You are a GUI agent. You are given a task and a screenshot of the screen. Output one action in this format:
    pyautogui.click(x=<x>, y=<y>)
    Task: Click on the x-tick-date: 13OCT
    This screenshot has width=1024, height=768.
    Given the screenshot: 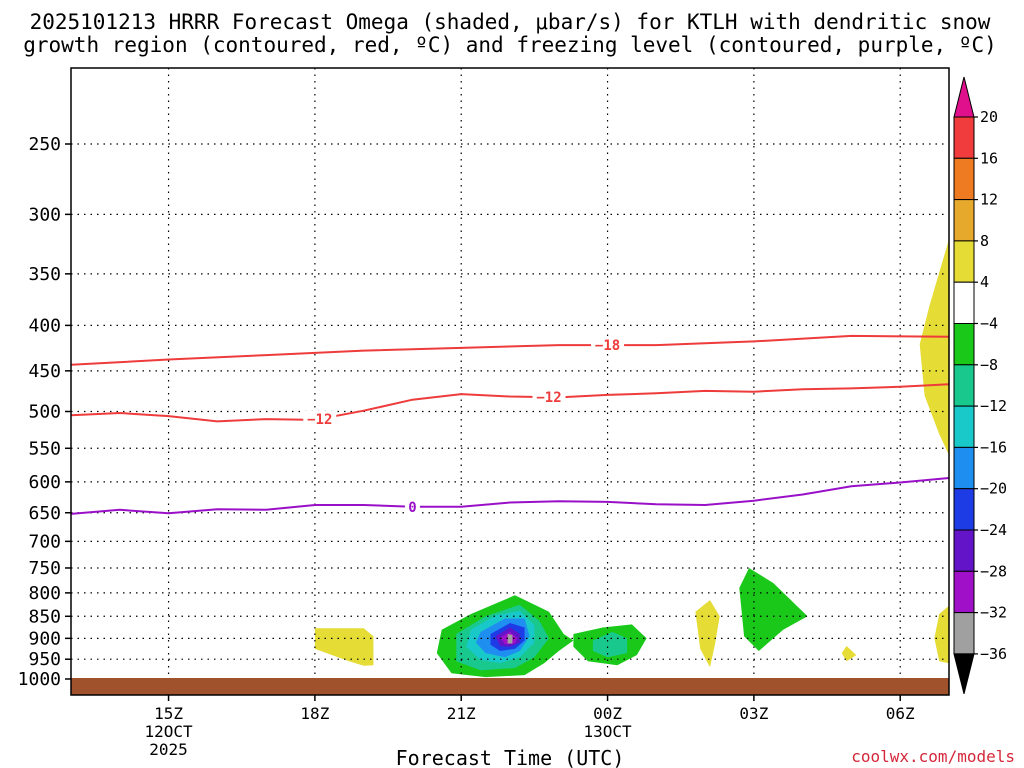 What is the action you would take?
    pyautogui.click(x=607, y=731)
    